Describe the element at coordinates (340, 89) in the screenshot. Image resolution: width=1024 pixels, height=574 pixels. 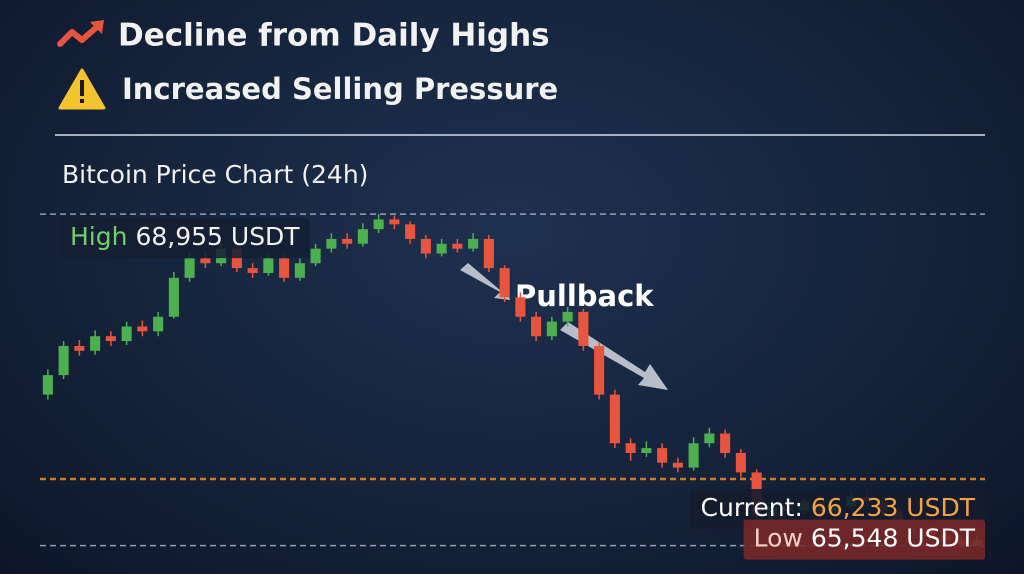
I see `header-item: Increased Selling Pressure` at that location.